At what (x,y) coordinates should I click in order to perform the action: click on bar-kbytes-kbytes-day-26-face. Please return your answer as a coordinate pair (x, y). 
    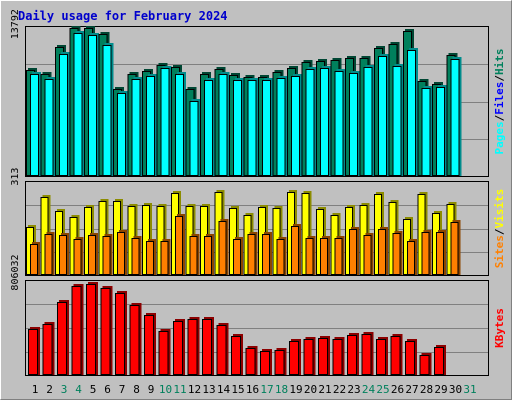
    Looking at the image, I should click on (395, 355).